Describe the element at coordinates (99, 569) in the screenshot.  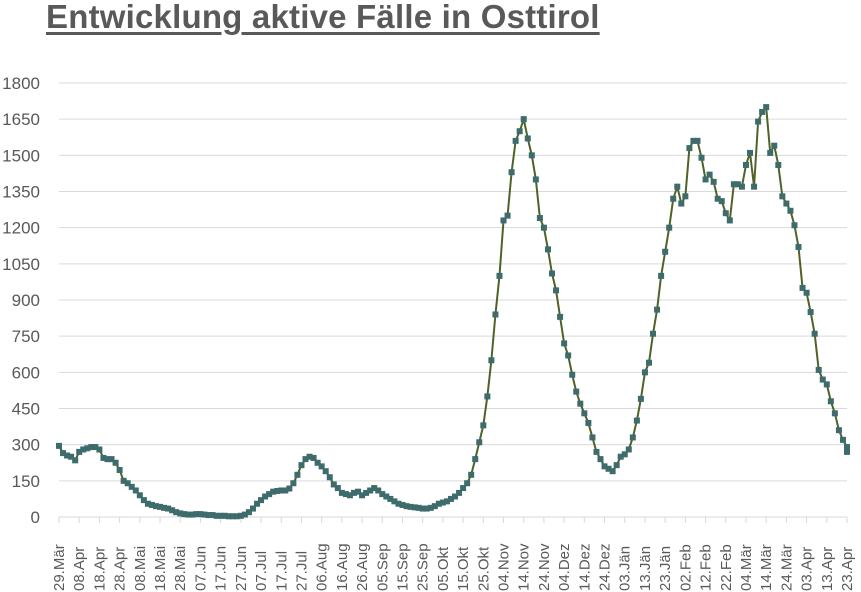
I see `x-tick-label: 18.Apr` at that location.